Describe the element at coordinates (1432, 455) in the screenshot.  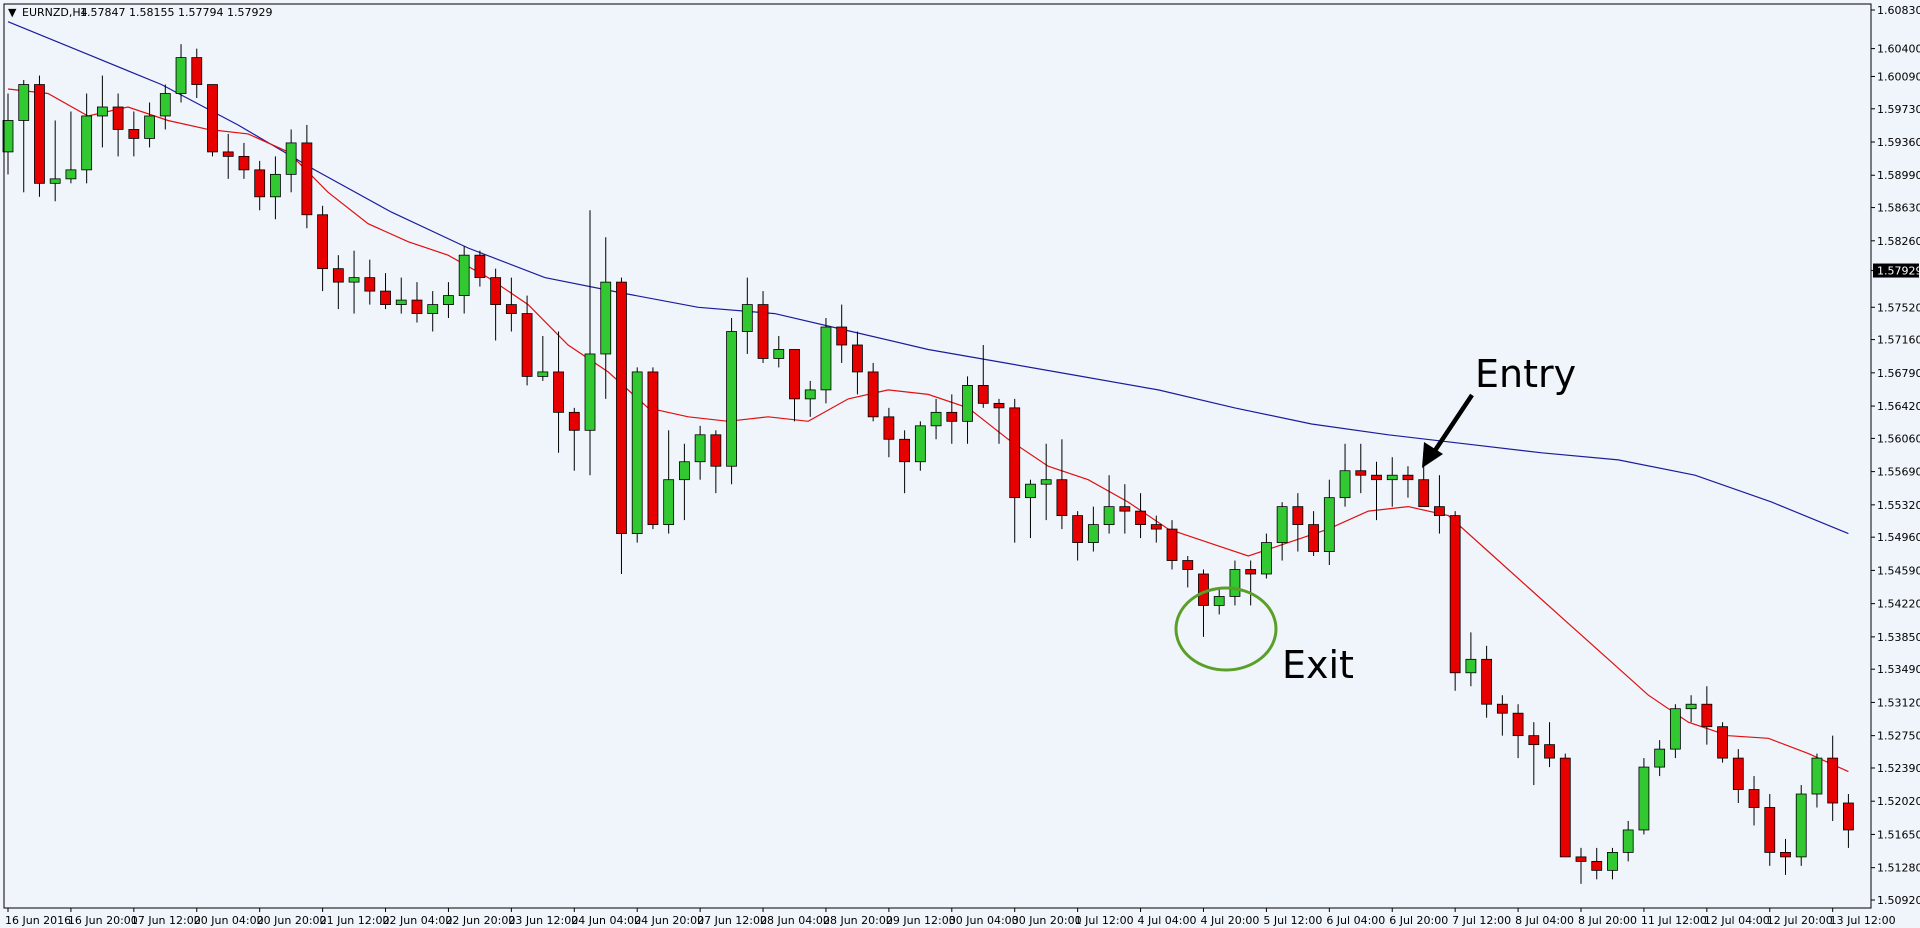
I see `entry-arrow-head-icon` at that location.